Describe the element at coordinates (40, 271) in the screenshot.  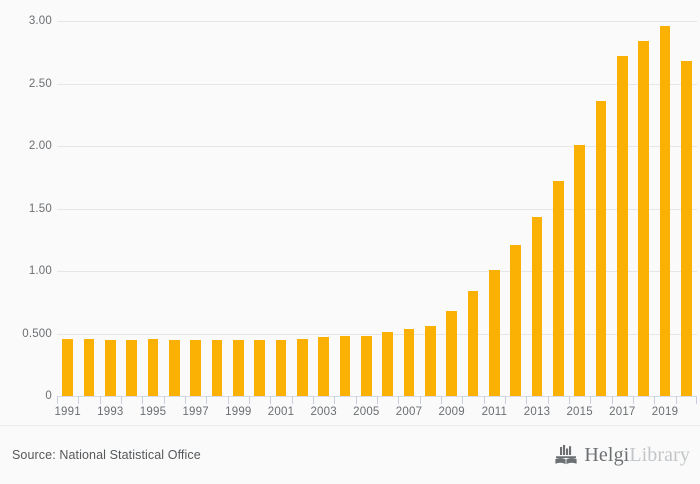
I see `y-tick-label: 1.00` at that location.